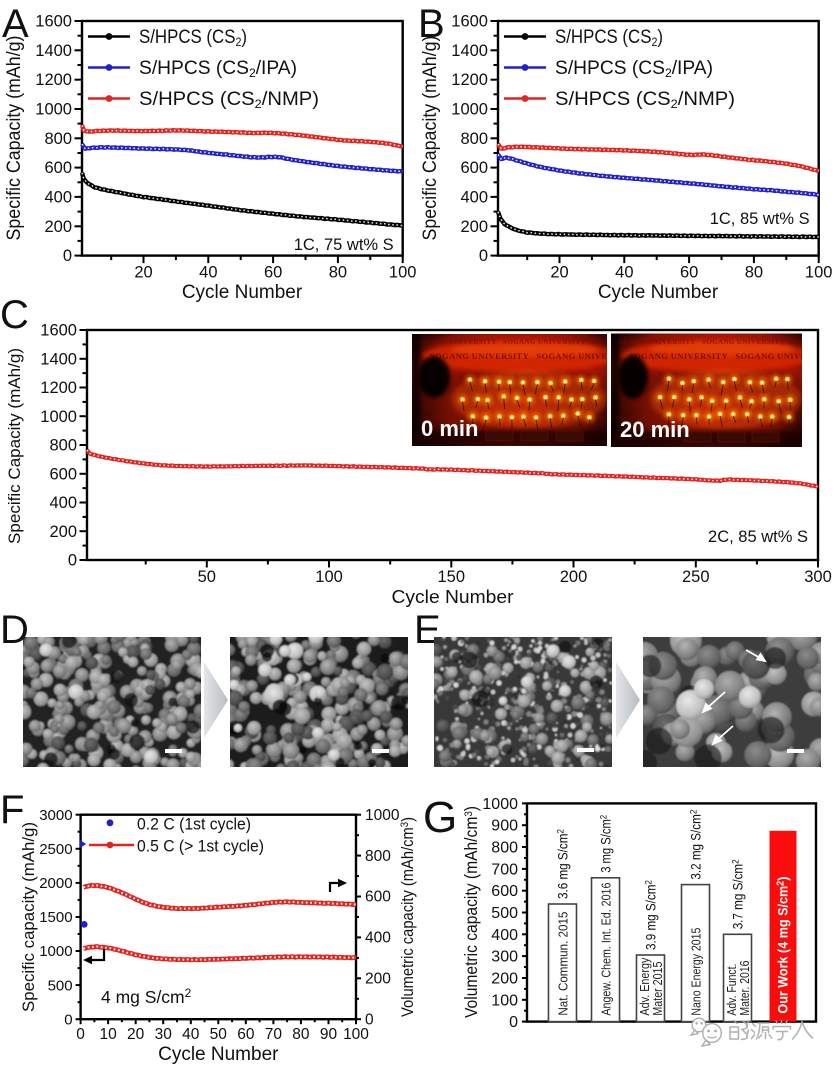 This screenshot has height=1071, width=834. I want to click on svg-text: 4 mg S/cm2, so click(146, 996).